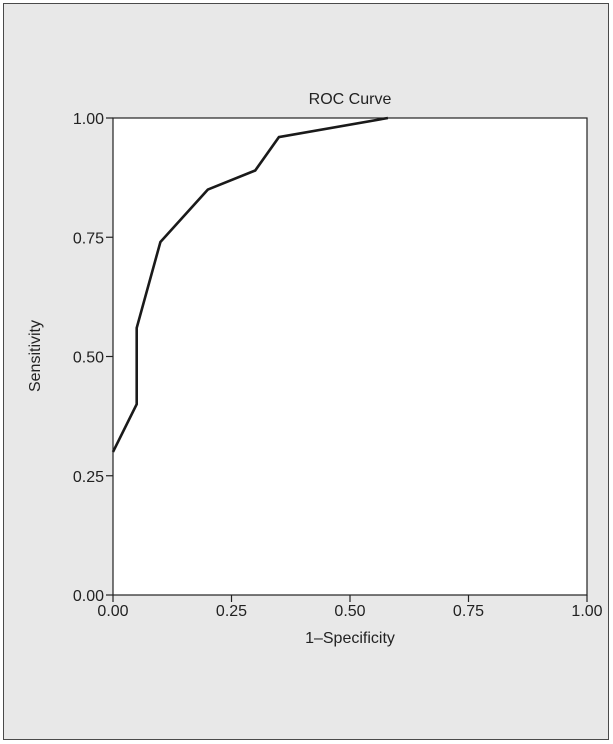  What do you see at coordinates (350, 99) in the screenshot?
I see `chart-title: ROC Curve` at bounding box center [350, 99].